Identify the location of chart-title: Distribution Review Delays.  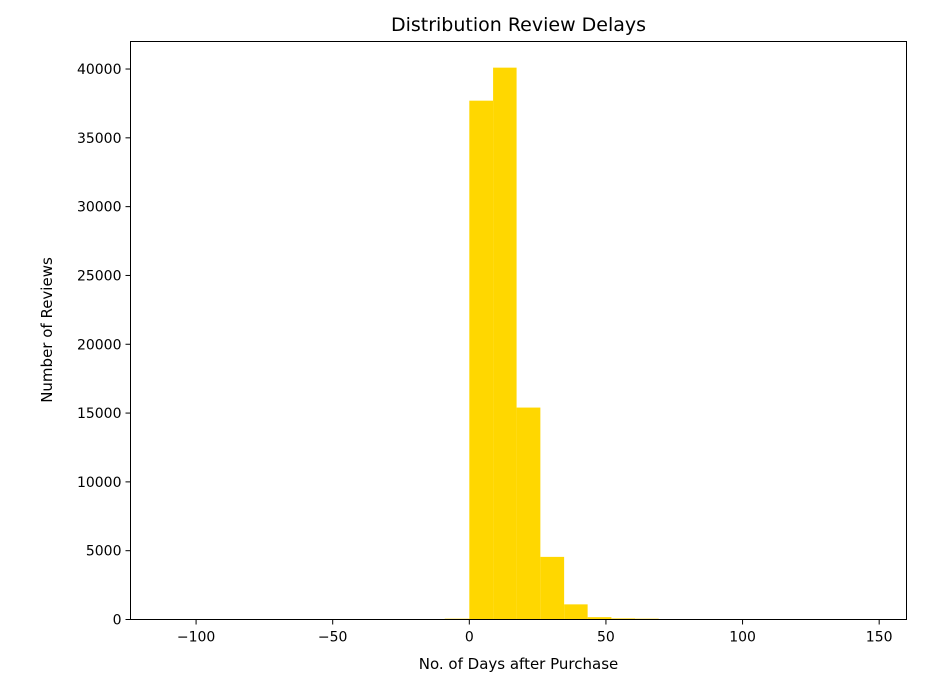
(518, 25).